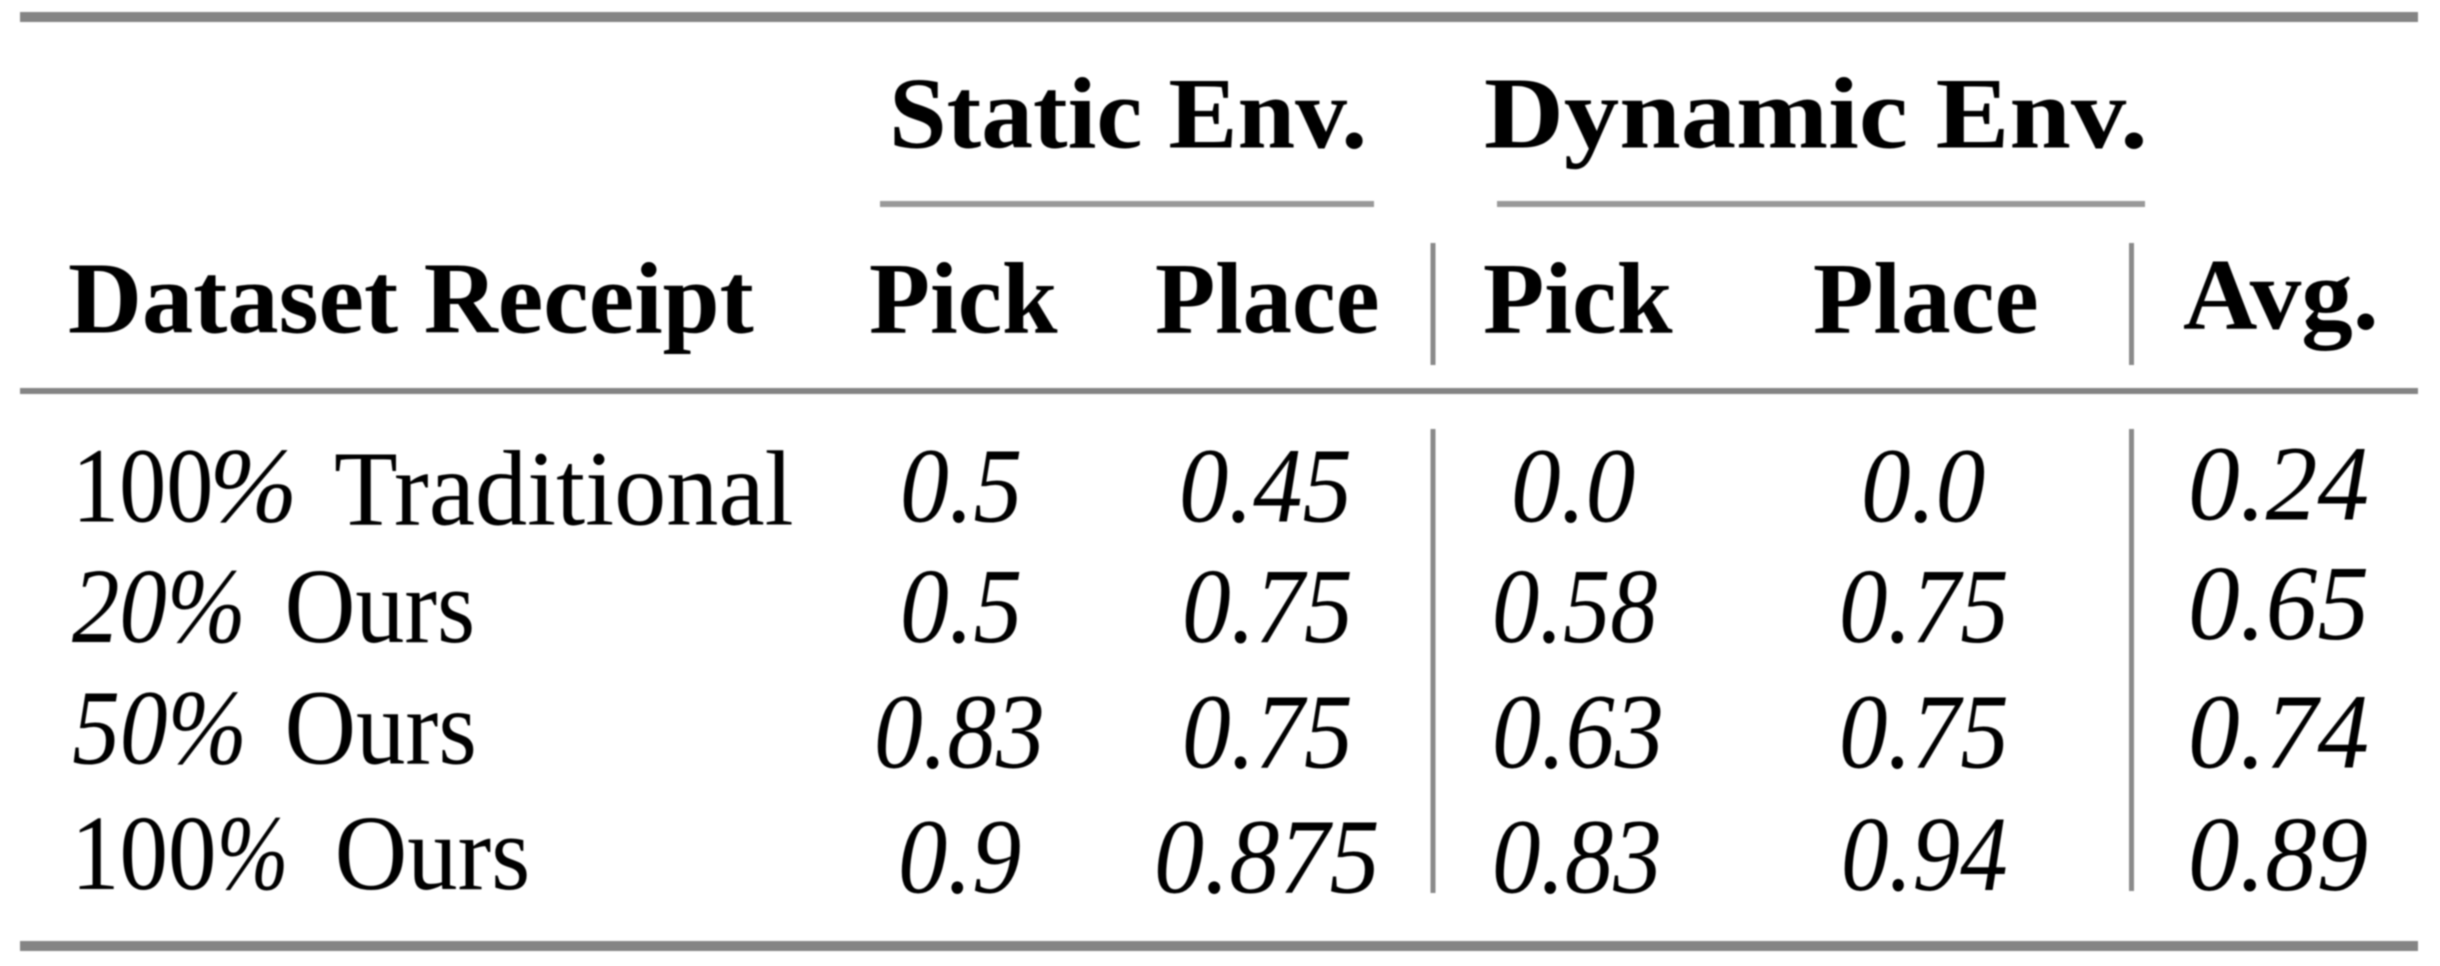 The height and width of the screenshot is (966, 2440). What do you see at coordinates (2281, 295) in the screenshot?
I see `svg-text: Avg.` at bounding box center [2281, 295].